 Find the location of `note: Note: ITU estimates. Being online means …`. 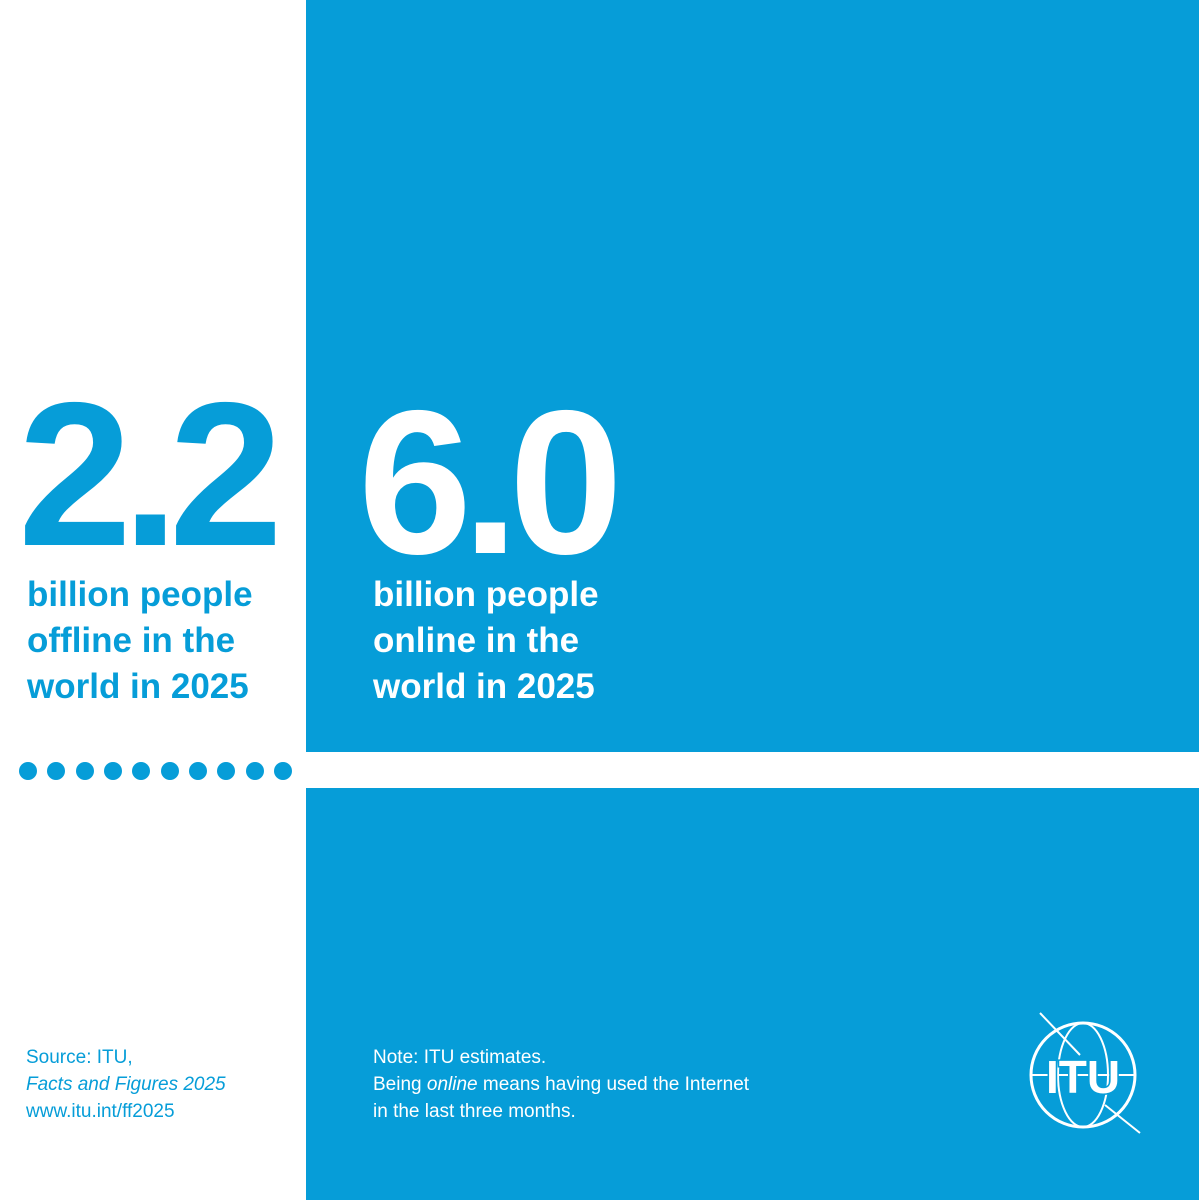

note: Note: ITU estimates. Being online means … is located at coordinates (561, 1084).